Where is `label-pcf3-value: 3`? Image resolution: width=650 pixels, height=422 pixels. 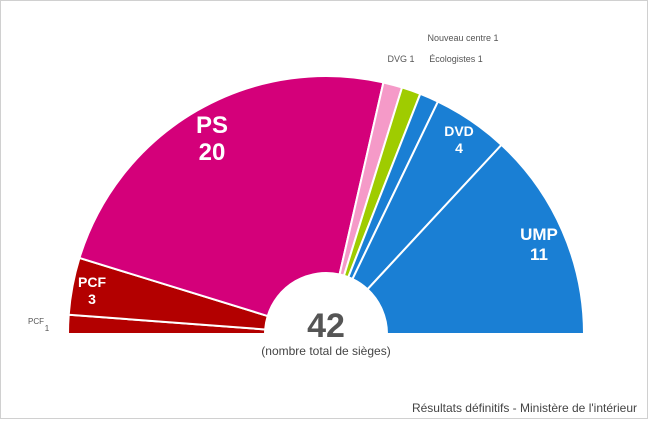 label-pcf3-value: 3 is located at coordinates (92, 299).